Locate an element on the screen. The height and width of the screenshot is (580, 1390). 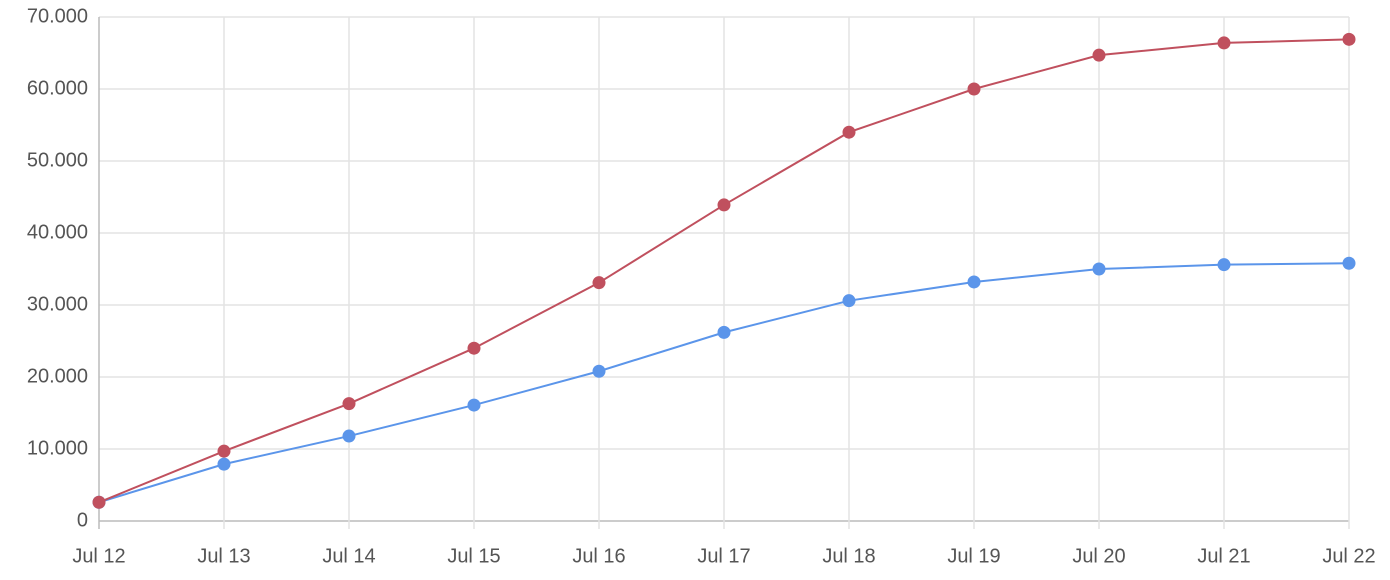
y-tick-label: 30.000 is located at coordinates (57, 304).